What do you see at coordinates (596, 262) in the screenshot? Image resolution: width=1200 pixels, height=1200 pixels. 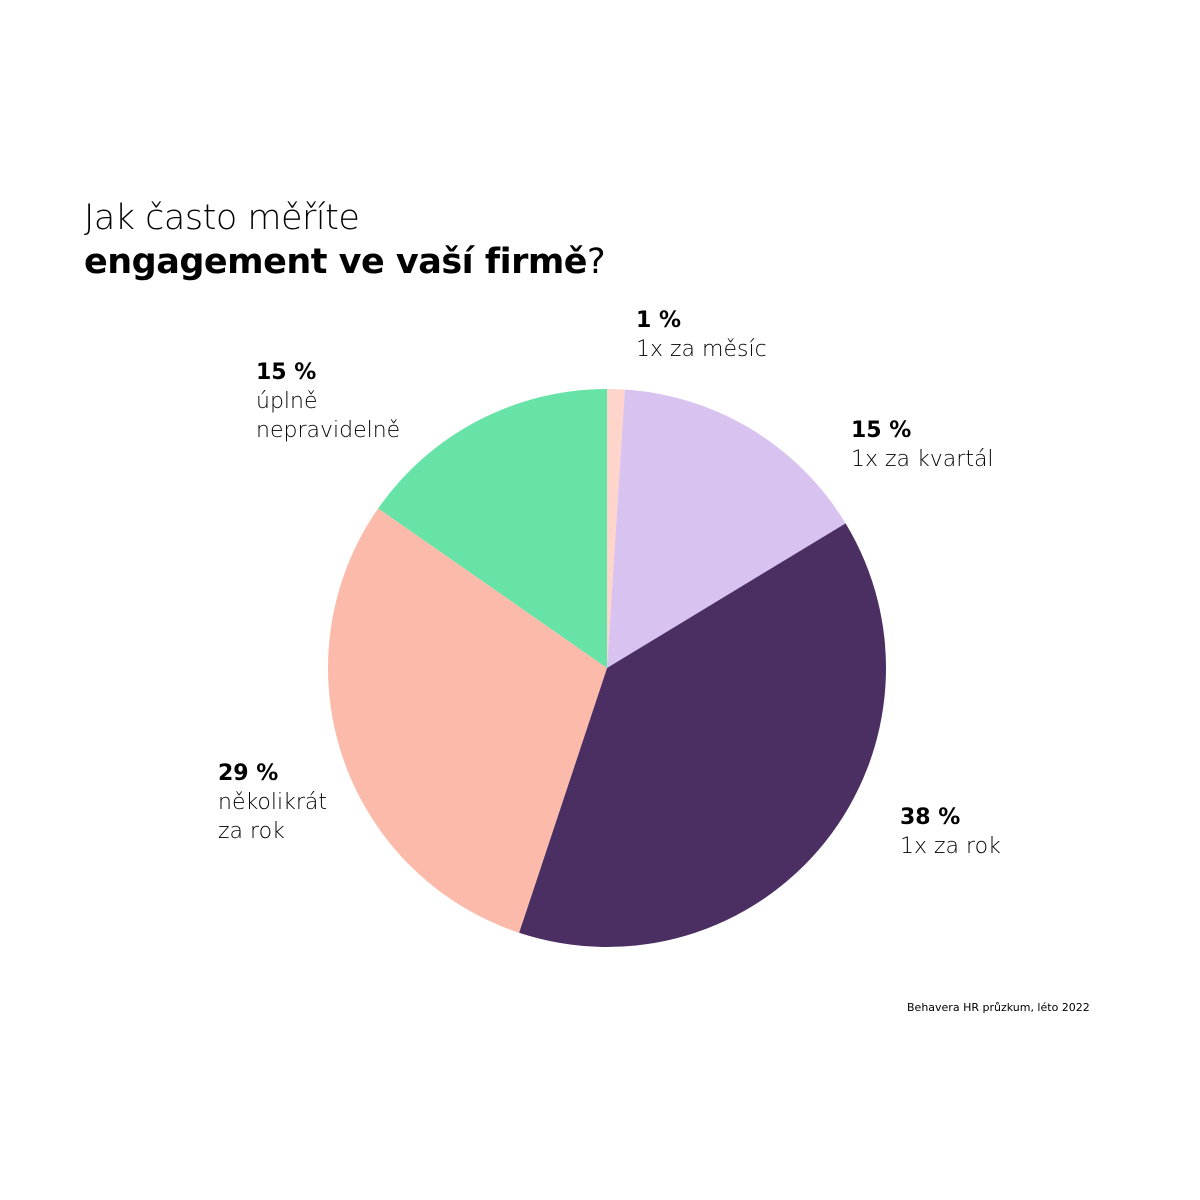 I see `title-end: ?` at bounding box center [596, 262].